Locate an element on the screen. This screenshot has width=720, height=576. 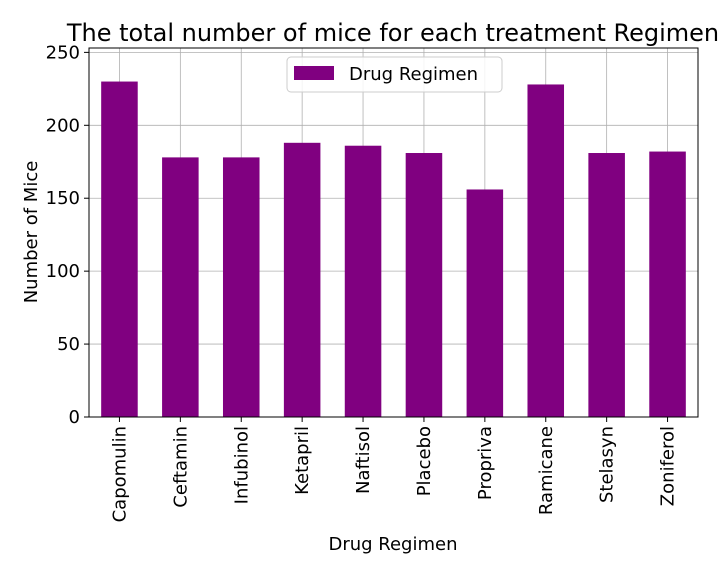
y-tick-label: 200 is located at coordinates (63, 125).